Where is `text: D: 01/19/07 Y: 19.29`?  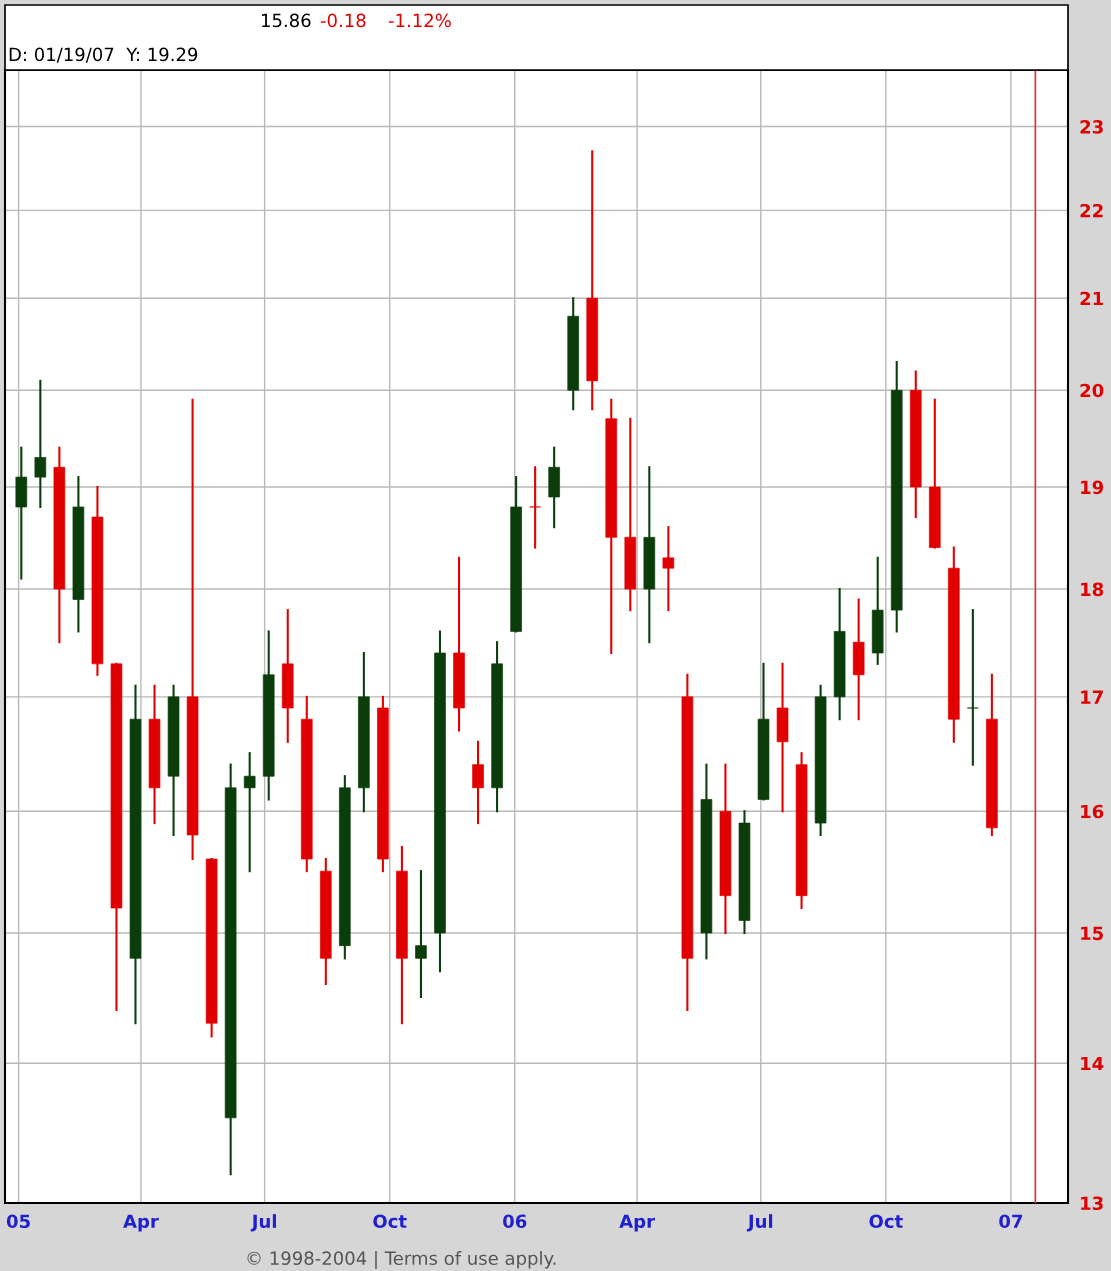 text: D: 01/19/07 Y: 19.29 is located at coordinates (103, 55).